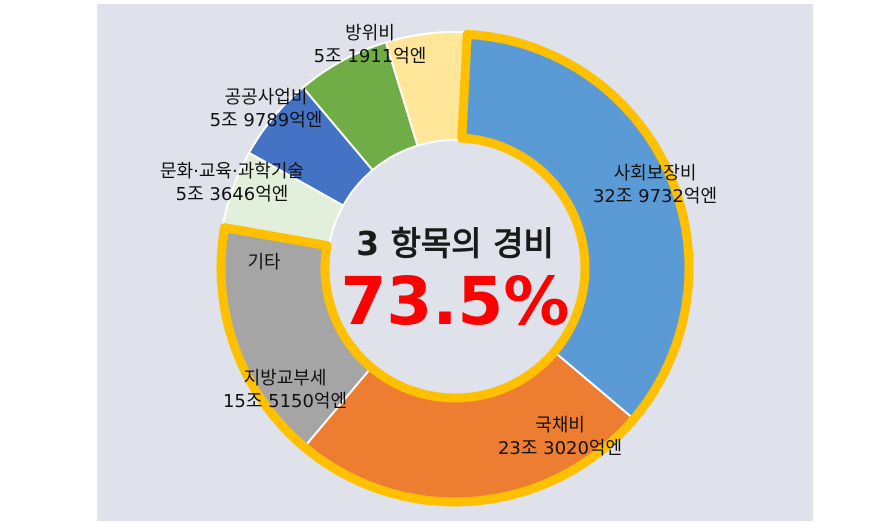 The height and width of the screenshot is (525, 889). What do you see at coordinates (266, 120) in the screenshot?
I see `slice-6-amount-label: 5조 9789억엔` at bounding box center [266, 120].